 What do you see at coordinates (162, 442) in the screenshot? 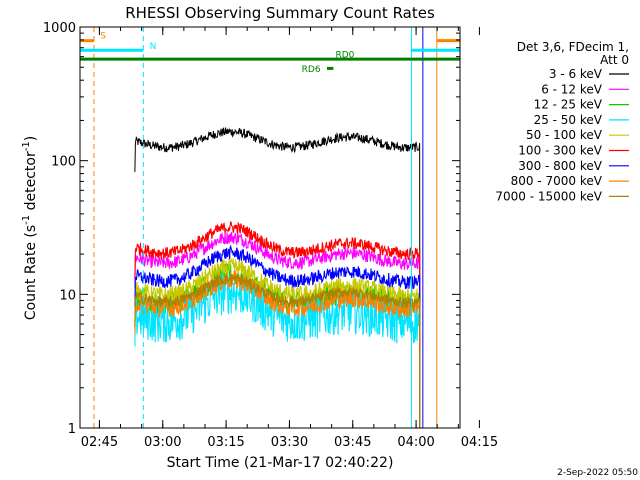
I see `x-tick-label: 03:00` at bounding box center [162, 442].